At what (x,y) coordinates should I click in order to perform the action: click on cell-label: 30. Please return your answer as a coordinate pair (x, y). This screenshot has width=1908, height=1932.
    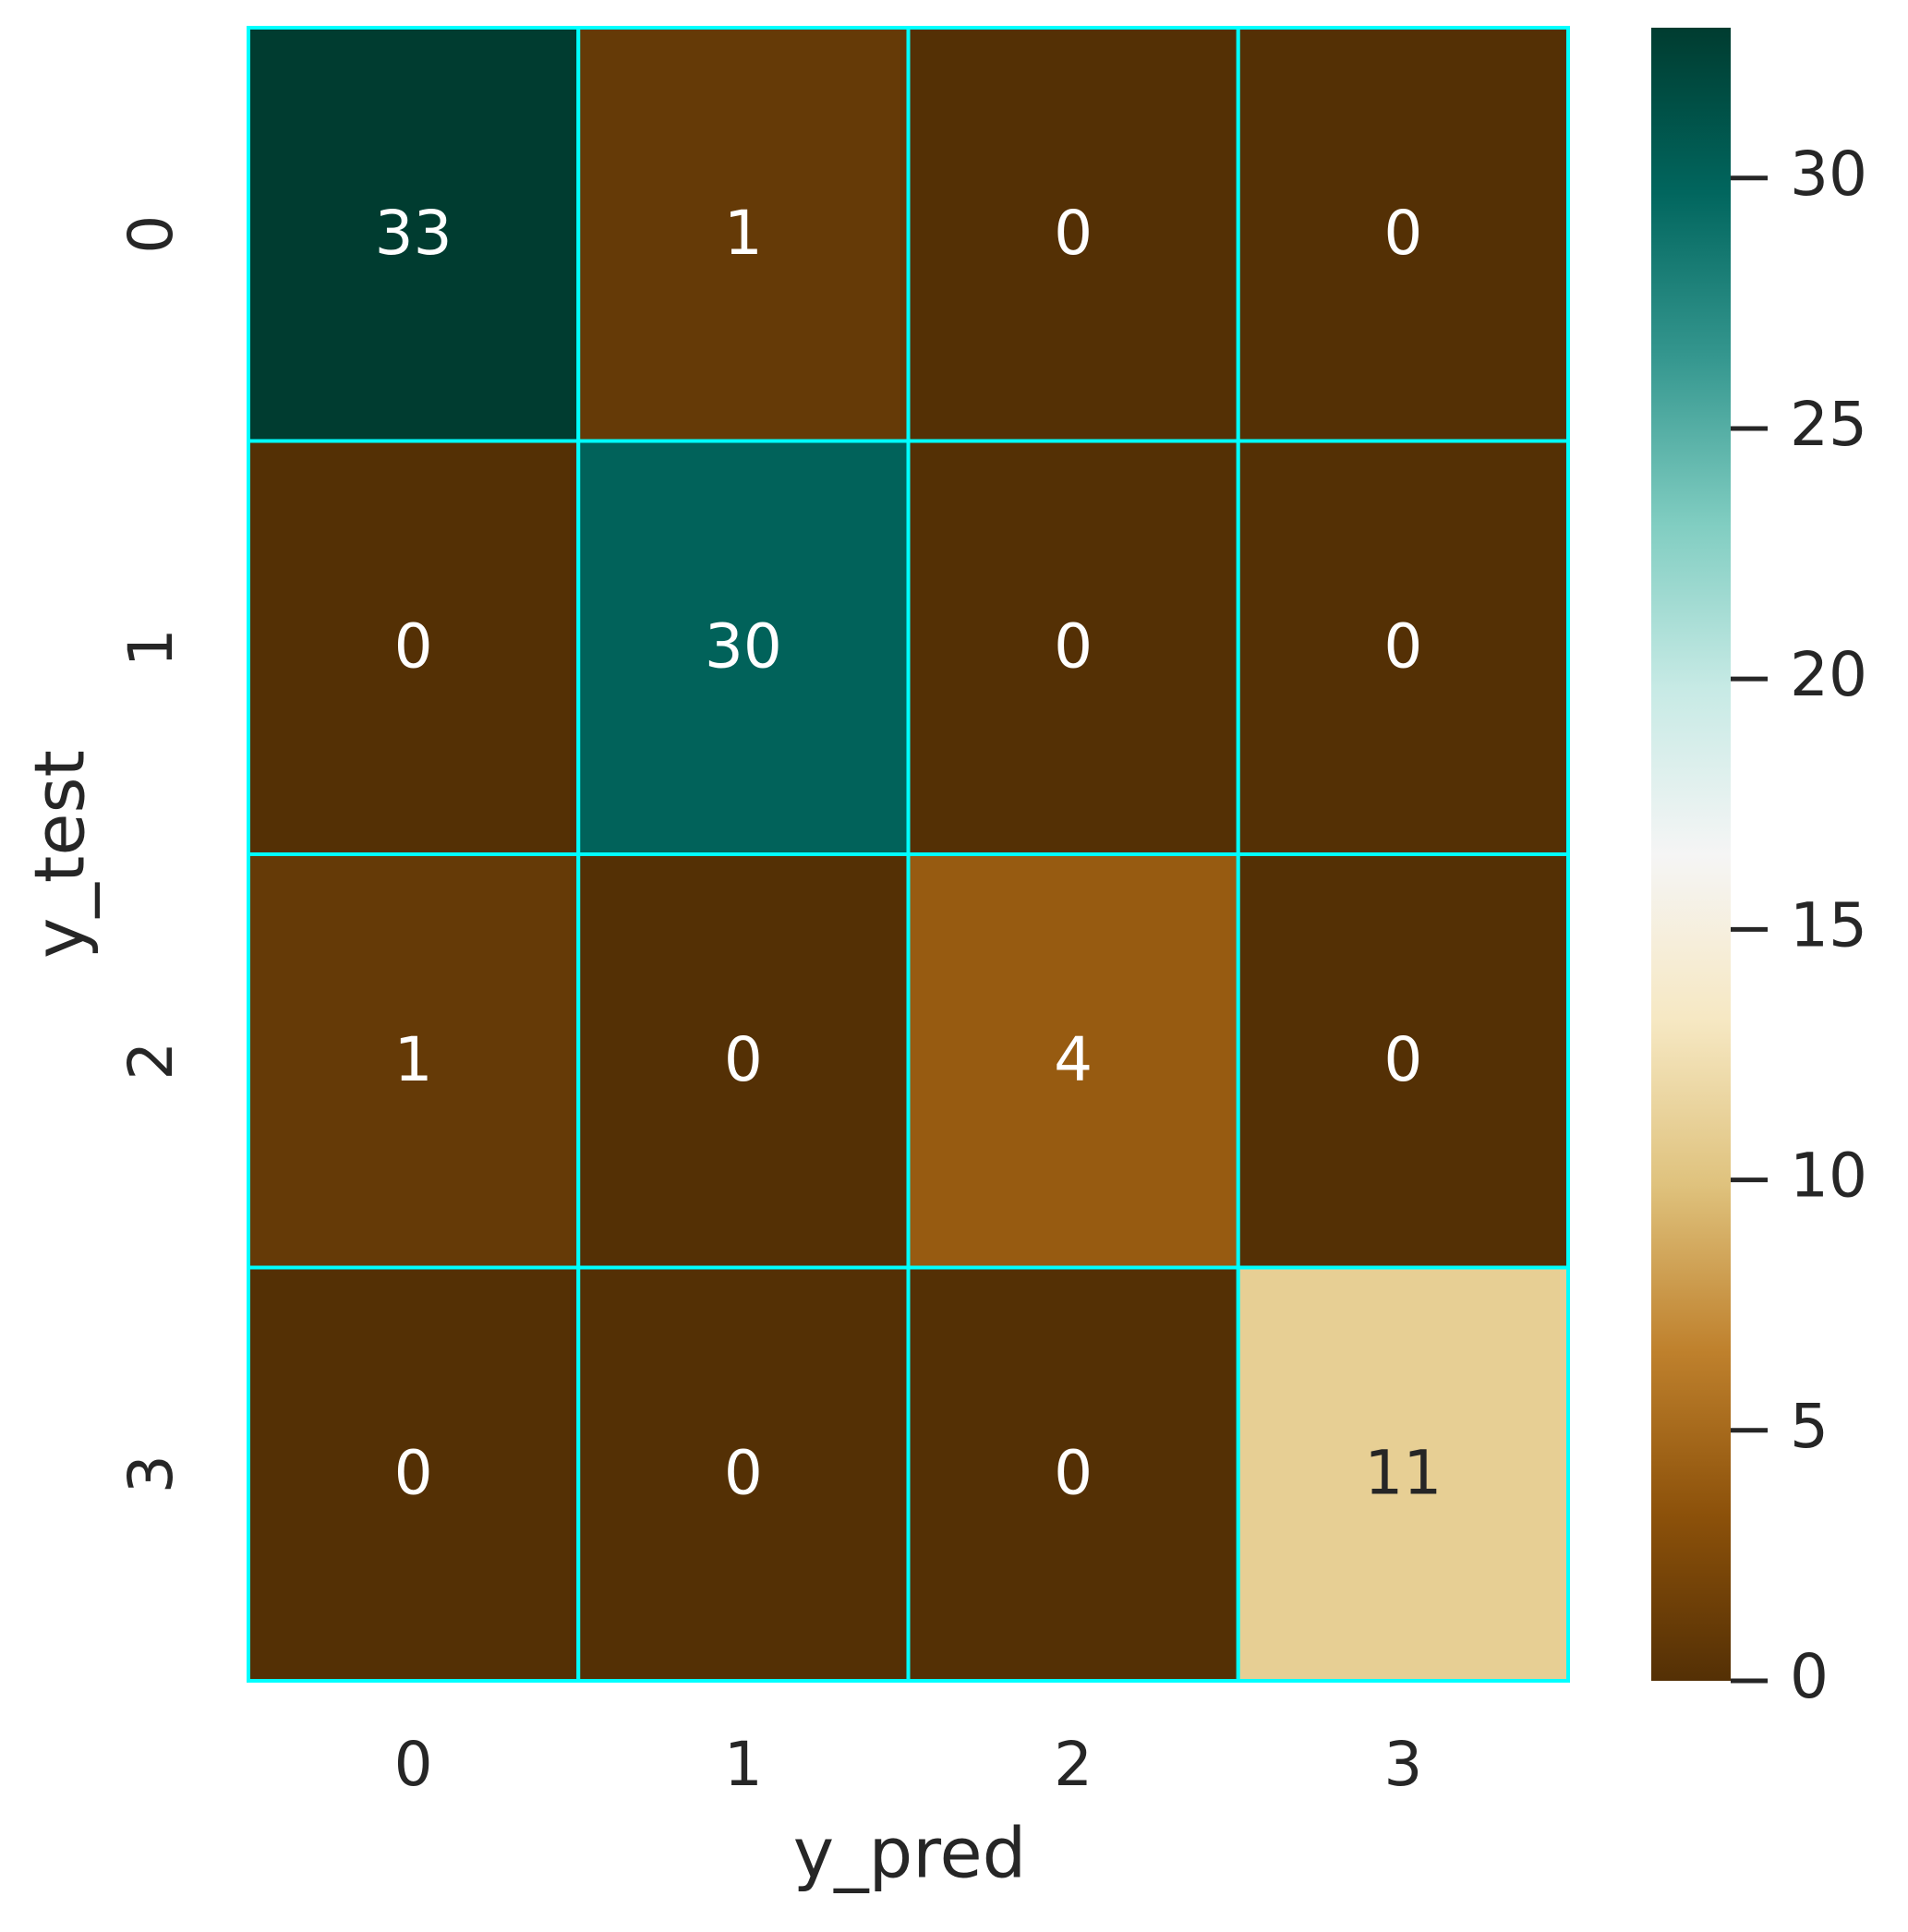
    Looking at the image, I should click on (743, 646).